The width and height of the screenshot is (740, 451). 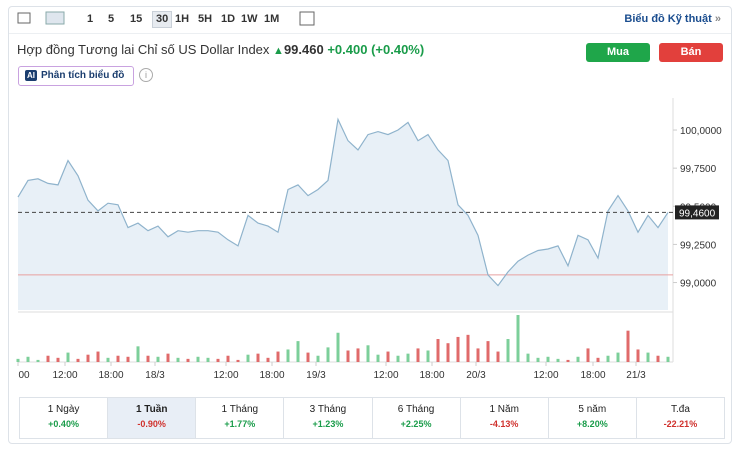 What do you see at coordinates (680, 409) in the screenshot?
I see `period-label: T.đa` at bounding box center [680, 409].